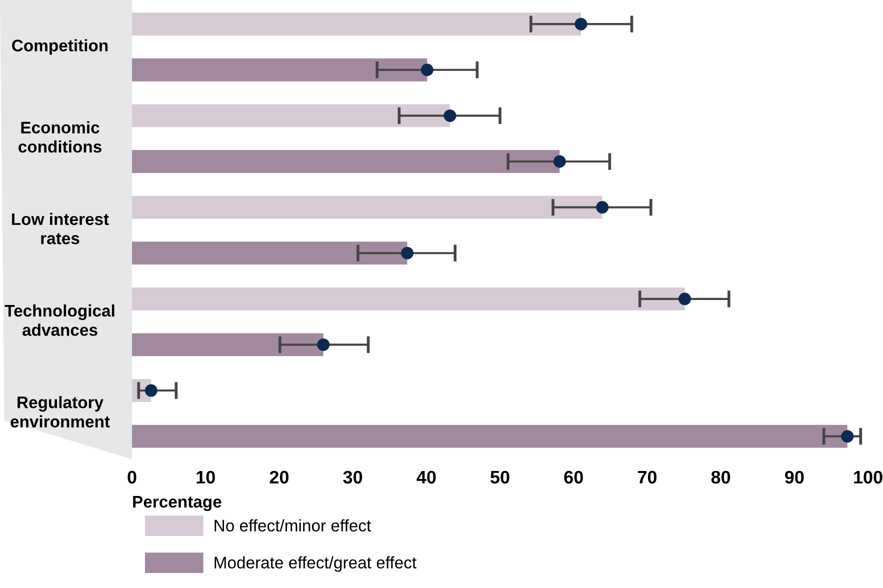 The height and width of the screenshot is (588, 883). What do you see at coordinates (720, 477) in the screenshot?
I see `x-tick-label: 80` at bounding box center [720, 477].